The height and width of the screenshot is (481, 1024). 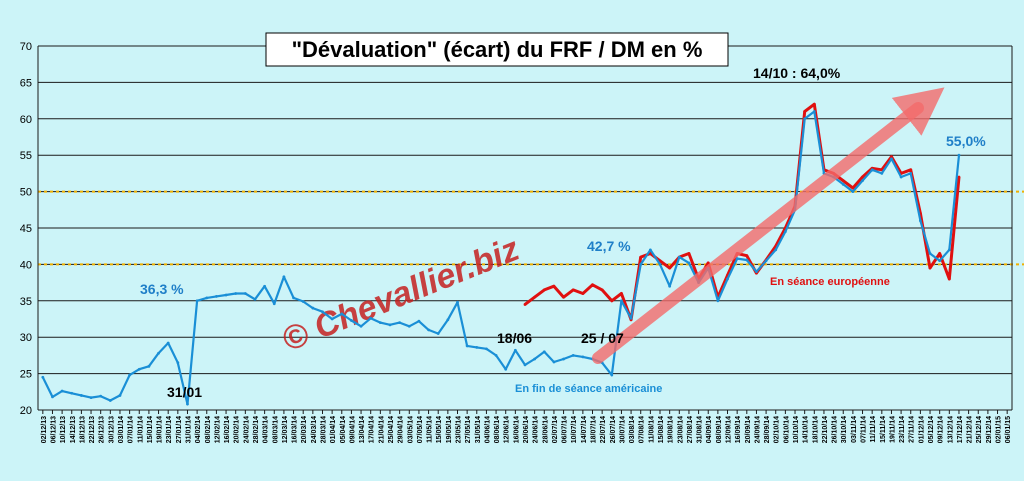 I want to click on annotation-42-7: 42,7 %, so click(x=609, y=246).